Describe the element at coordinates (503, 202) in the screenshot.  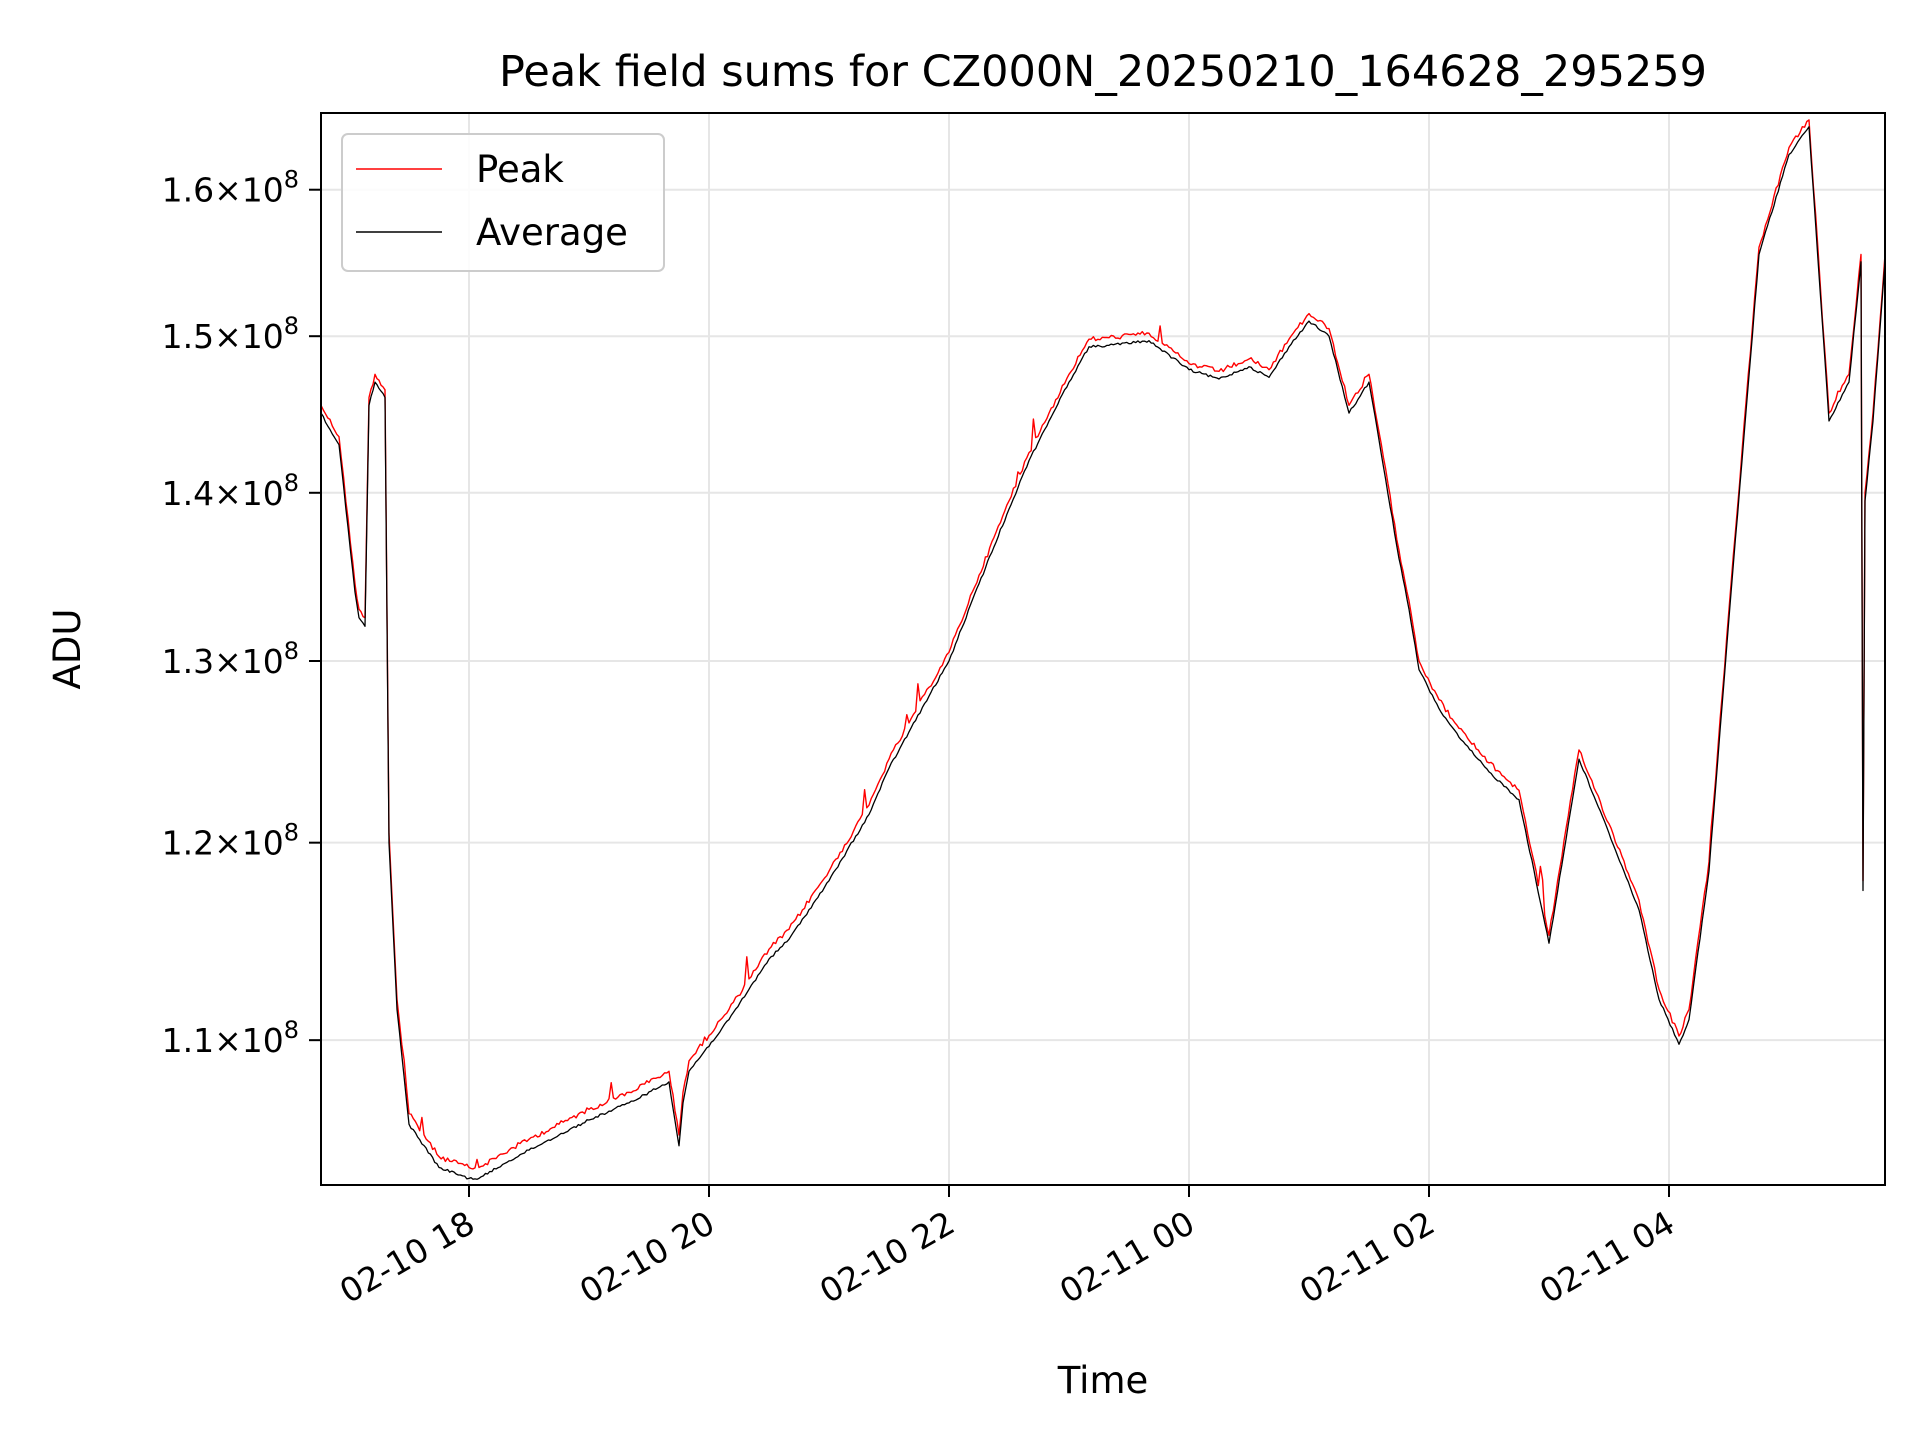
I see `legend: Peak Average` at that location.